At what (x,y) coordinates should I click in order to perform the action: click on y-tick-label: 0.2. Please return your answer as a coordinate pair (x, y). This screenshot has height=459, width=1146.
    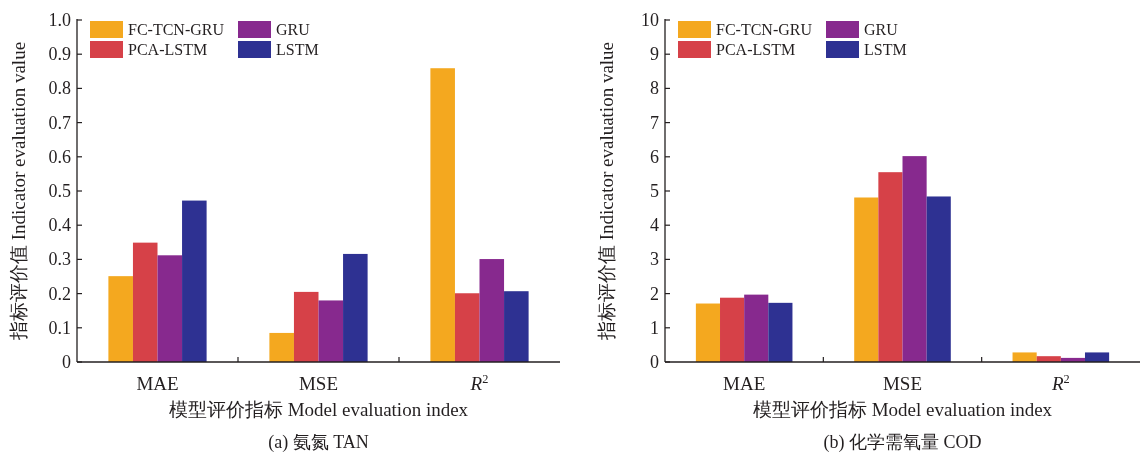
    Looking at the image, I should click on (59, 293).